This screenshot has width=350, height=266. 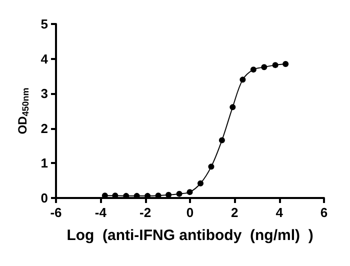 What do you see at coordinates (101, 212) in the screenshot?
I see `x-tick-label: -4` at bounding box center [101, 212].